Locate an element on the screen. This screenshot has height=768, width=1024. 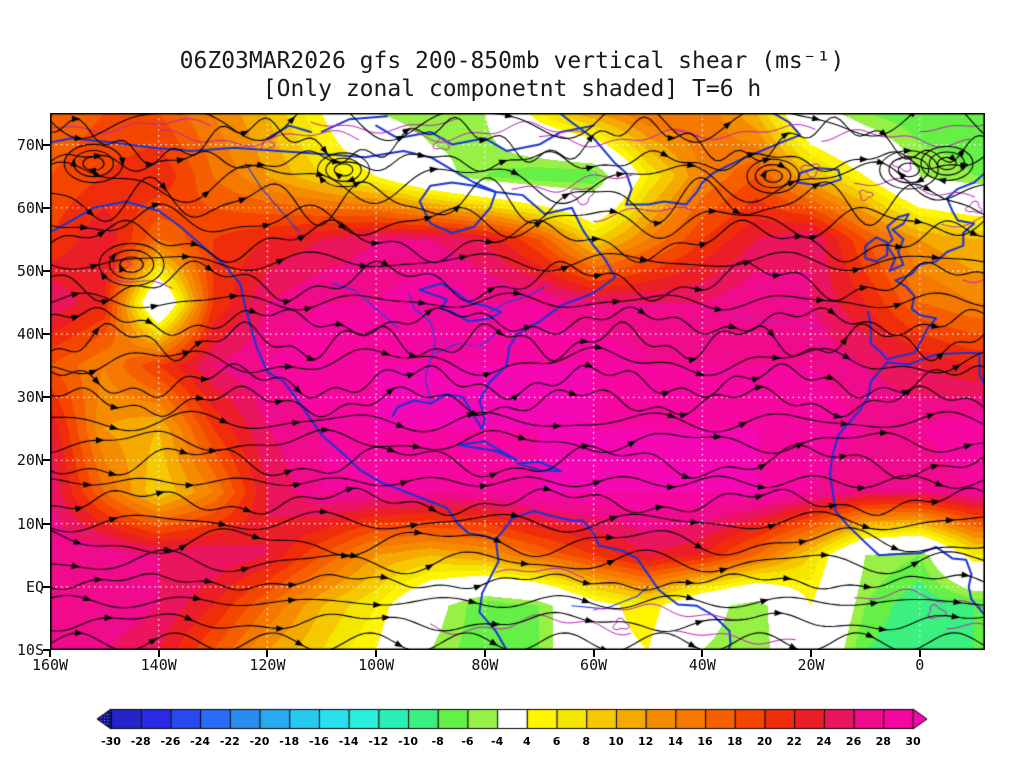
x-tick-label: 20W is located at coordinates (811, 665).